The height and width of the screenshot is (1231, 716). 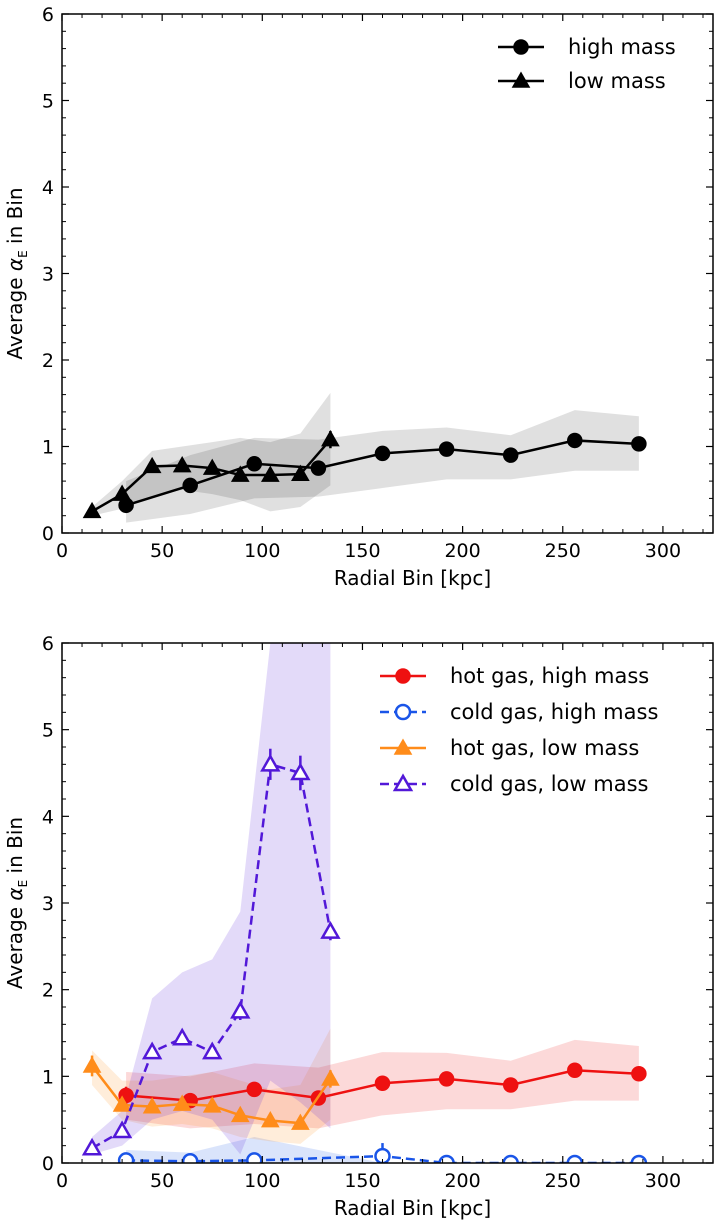 What do you see at coordinates (544, 748) in the screenshot?
I see `legend-label: hot gas, low mass` at bounding box center [544, 748].